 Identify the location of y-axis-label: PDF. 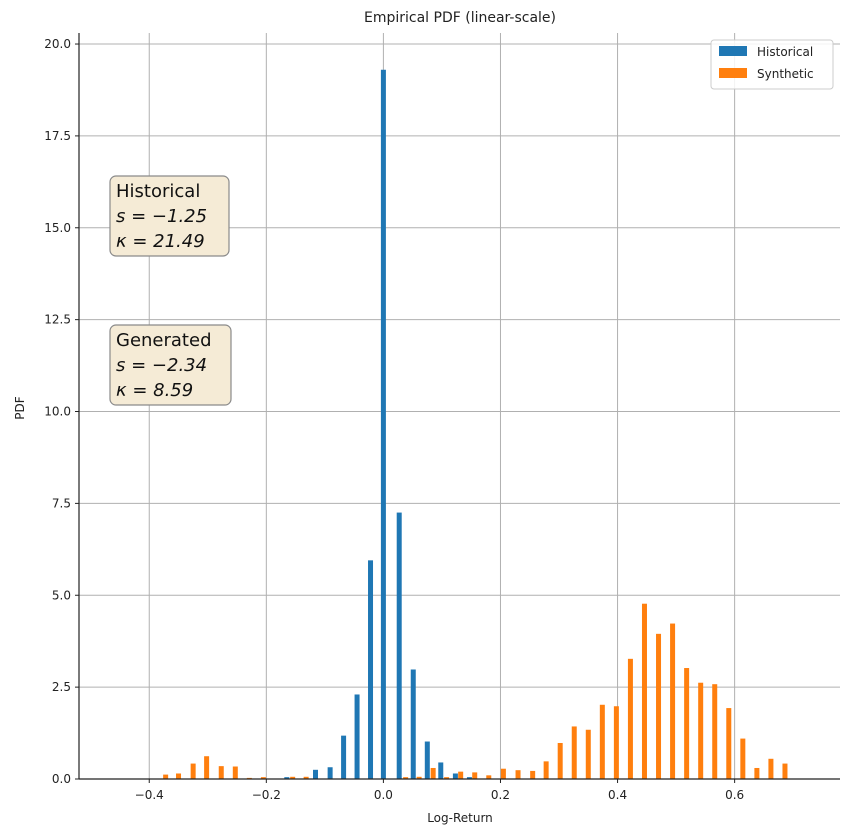
(20, 407).